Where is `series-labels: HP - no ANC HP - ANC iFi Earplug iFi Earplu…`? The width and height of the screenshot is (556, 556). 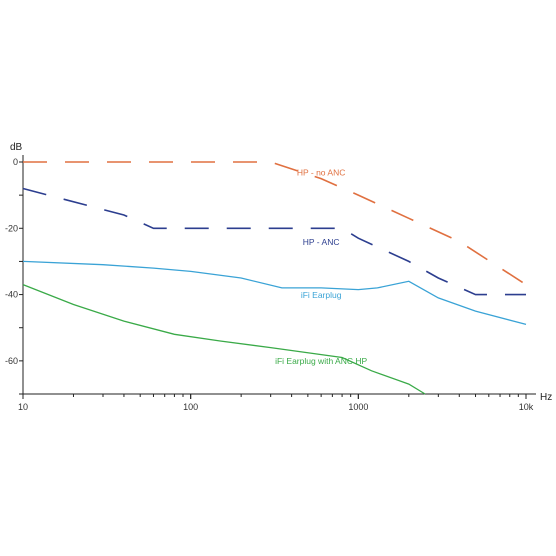 series-labels: HP - no ANC HP - ANC iFi Earplug iFi Earplu… is located at coordinates (321, 266).